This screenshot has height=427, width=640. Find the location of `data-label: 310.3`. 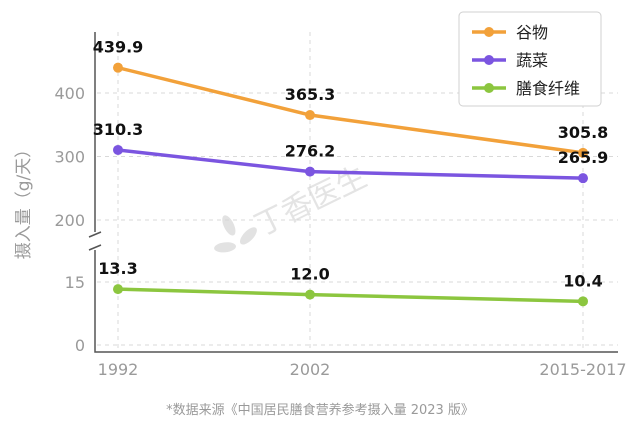

data-label: 310.3 is located at coordinates (118, 129).